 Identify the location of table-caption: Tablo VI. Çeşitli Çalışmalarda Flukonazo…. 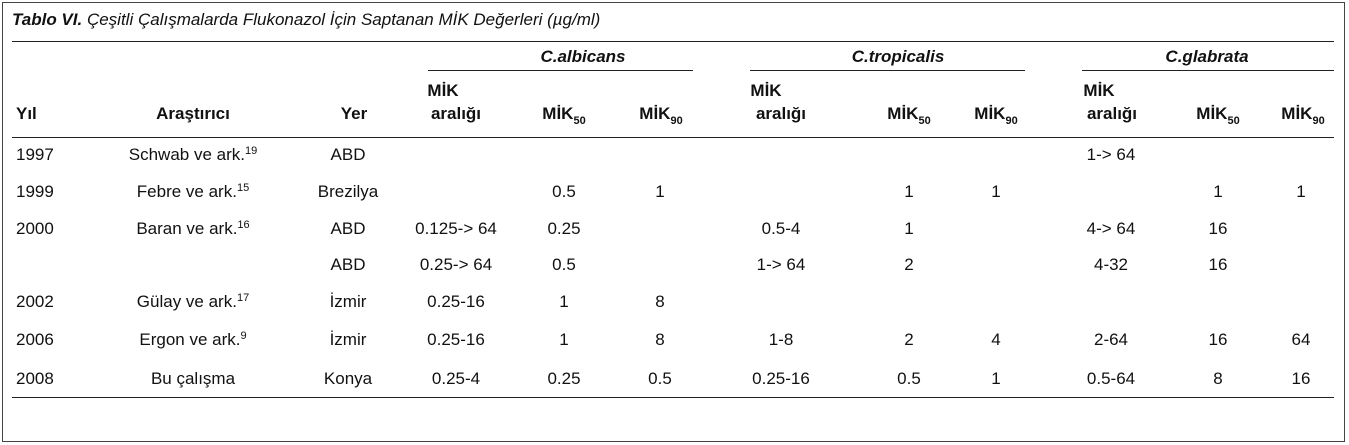
(306, 20).